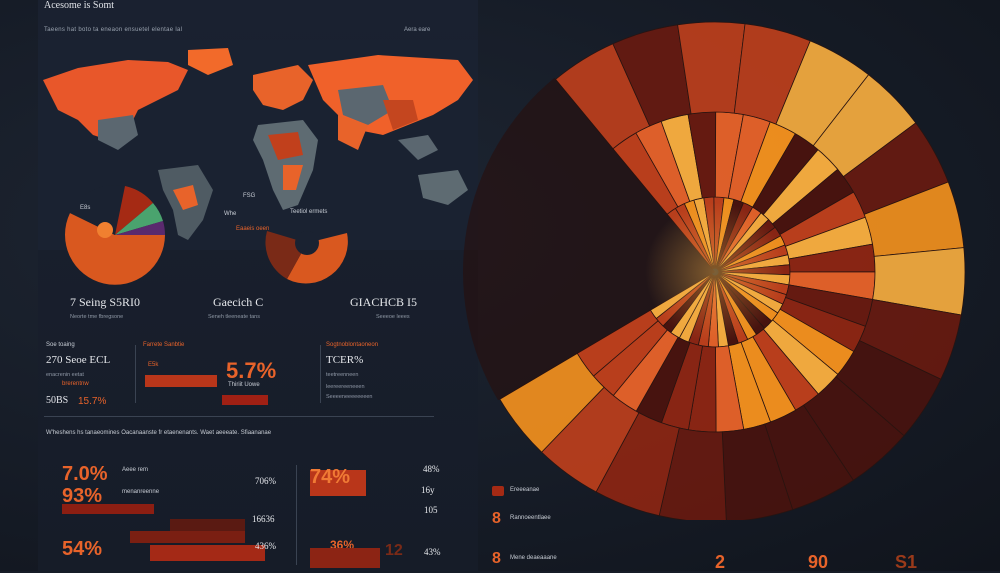  What do you see at coordinates (78, 360) in the screenshot?
I see `mid-left-value: 270 Seoe ECL` at bounding box center [78, 360].